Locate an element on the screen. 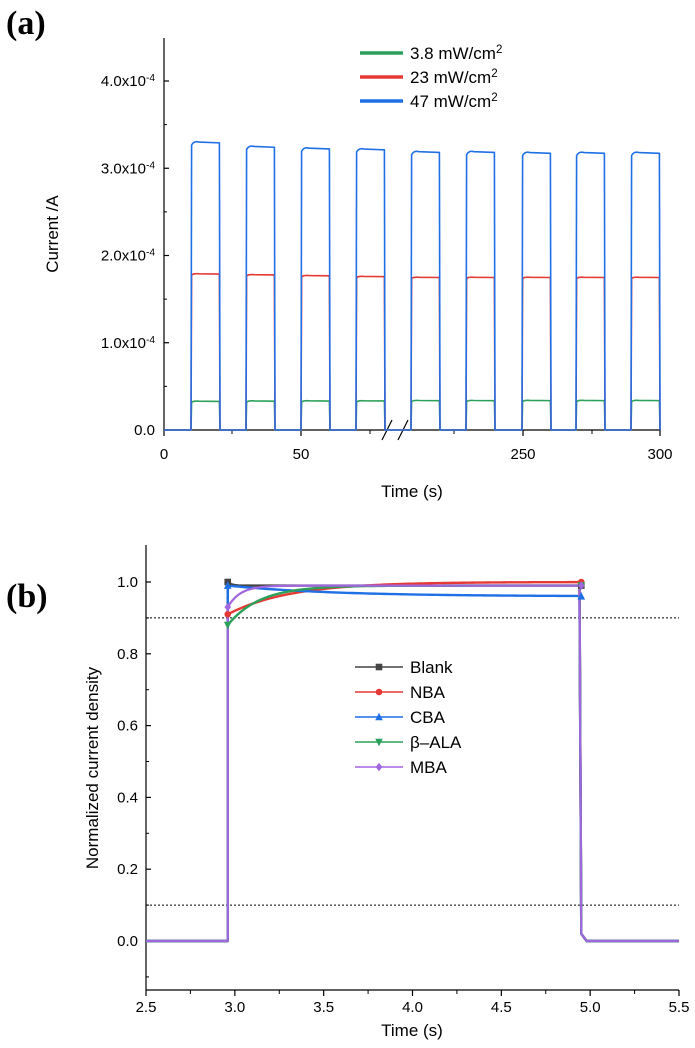 The height and width of the screenshot is (1048, 695). x-tick-label: 3.5 is located at coordinates (323, 1007).